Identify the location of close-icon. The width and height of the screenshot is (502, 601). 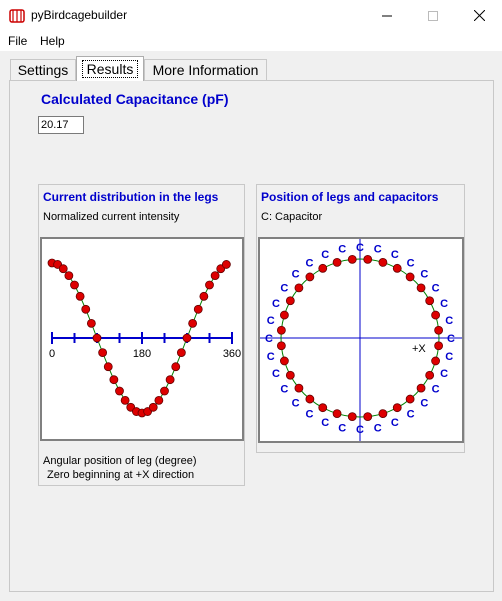
(479, 15).